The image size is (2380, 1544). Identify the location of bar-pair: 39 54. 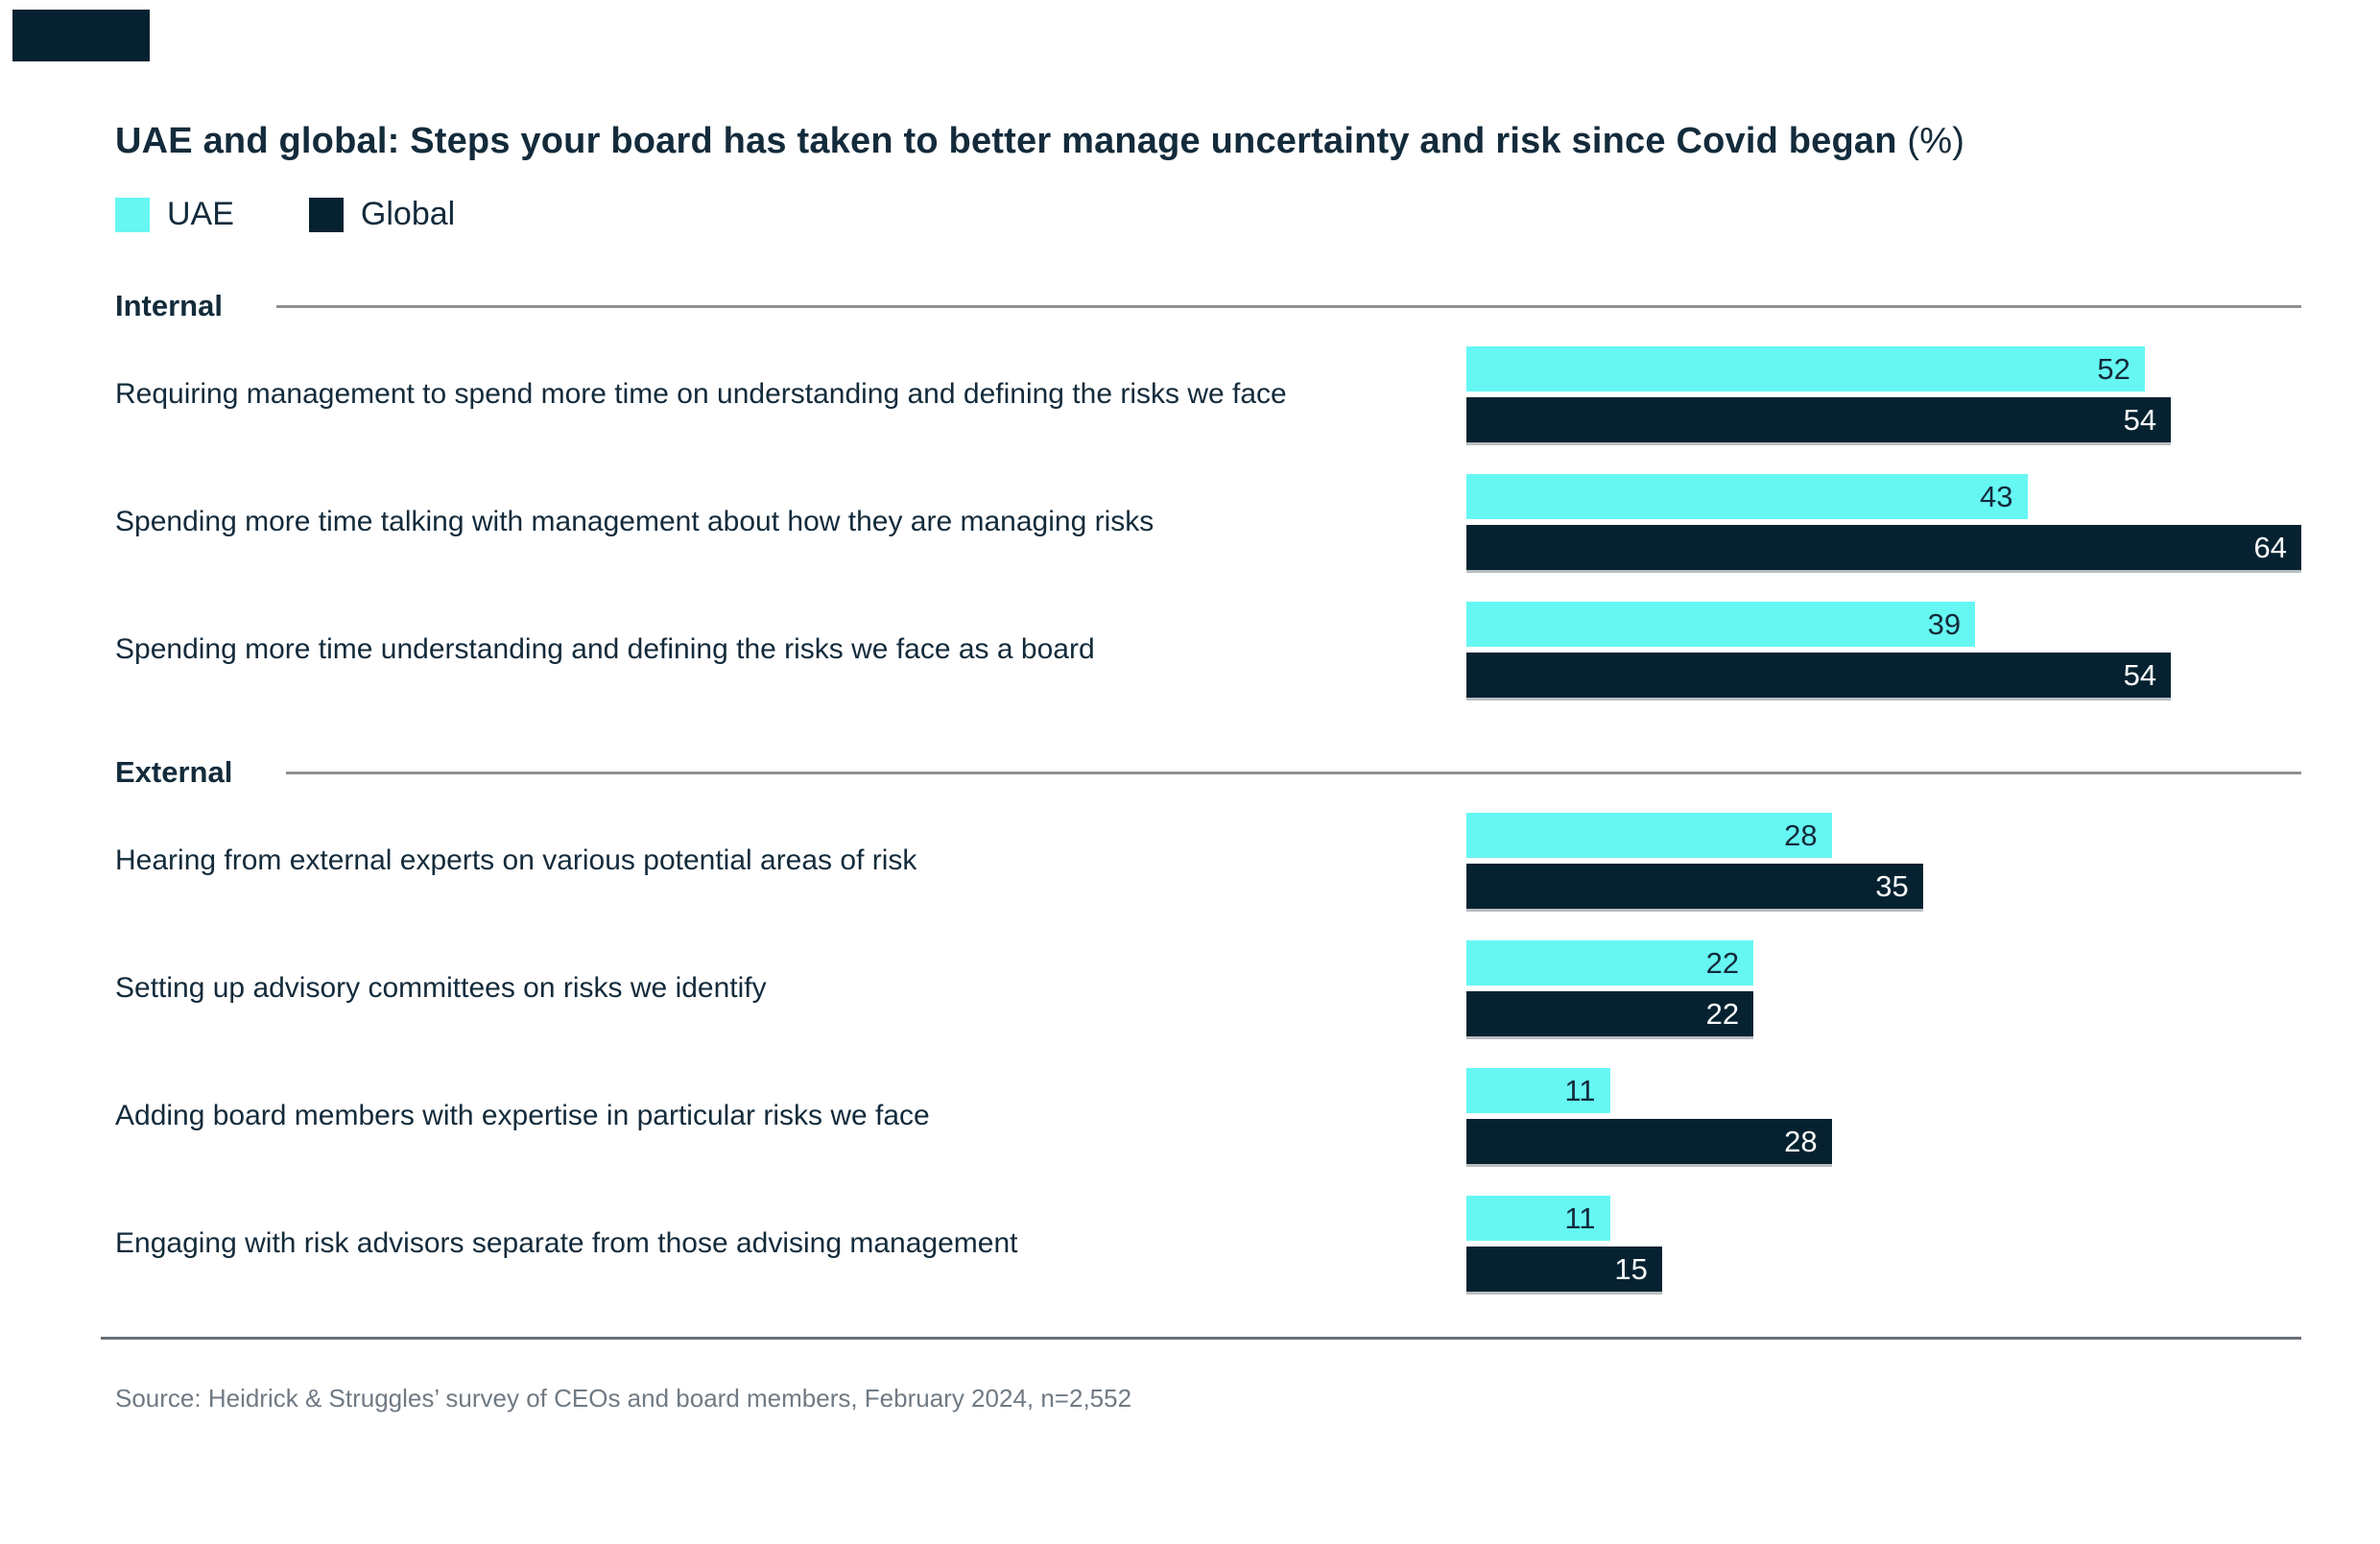
(1884, 650).